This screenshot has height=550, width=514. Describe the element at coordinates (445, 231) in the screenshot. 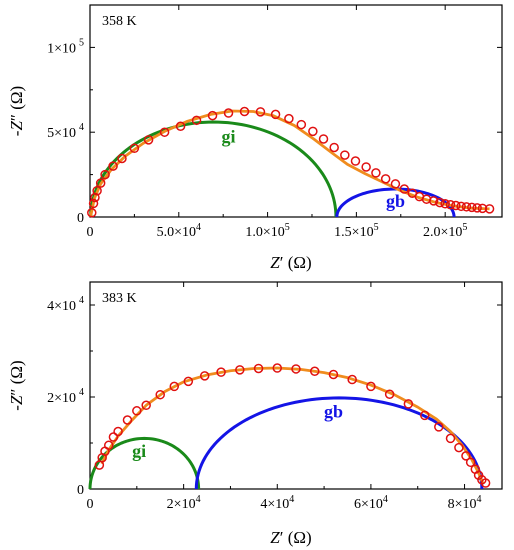

I see `x-tick-label: 2.0×10⁵` at that location.